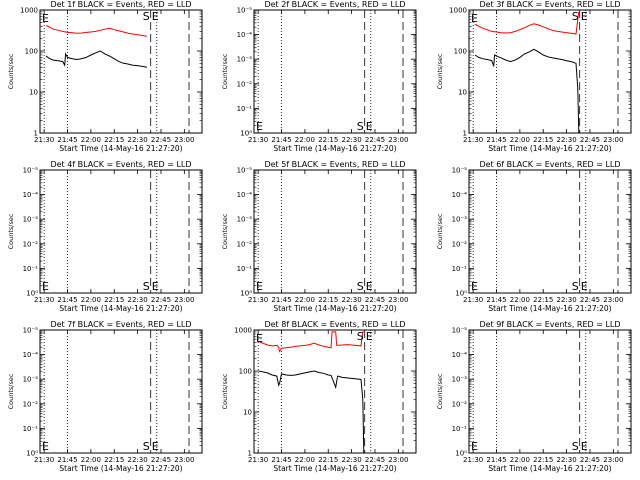  Describe the element at coordinates (161, 140) in the screenshot. I see `det1-xtick-label: 22:45` at that location.